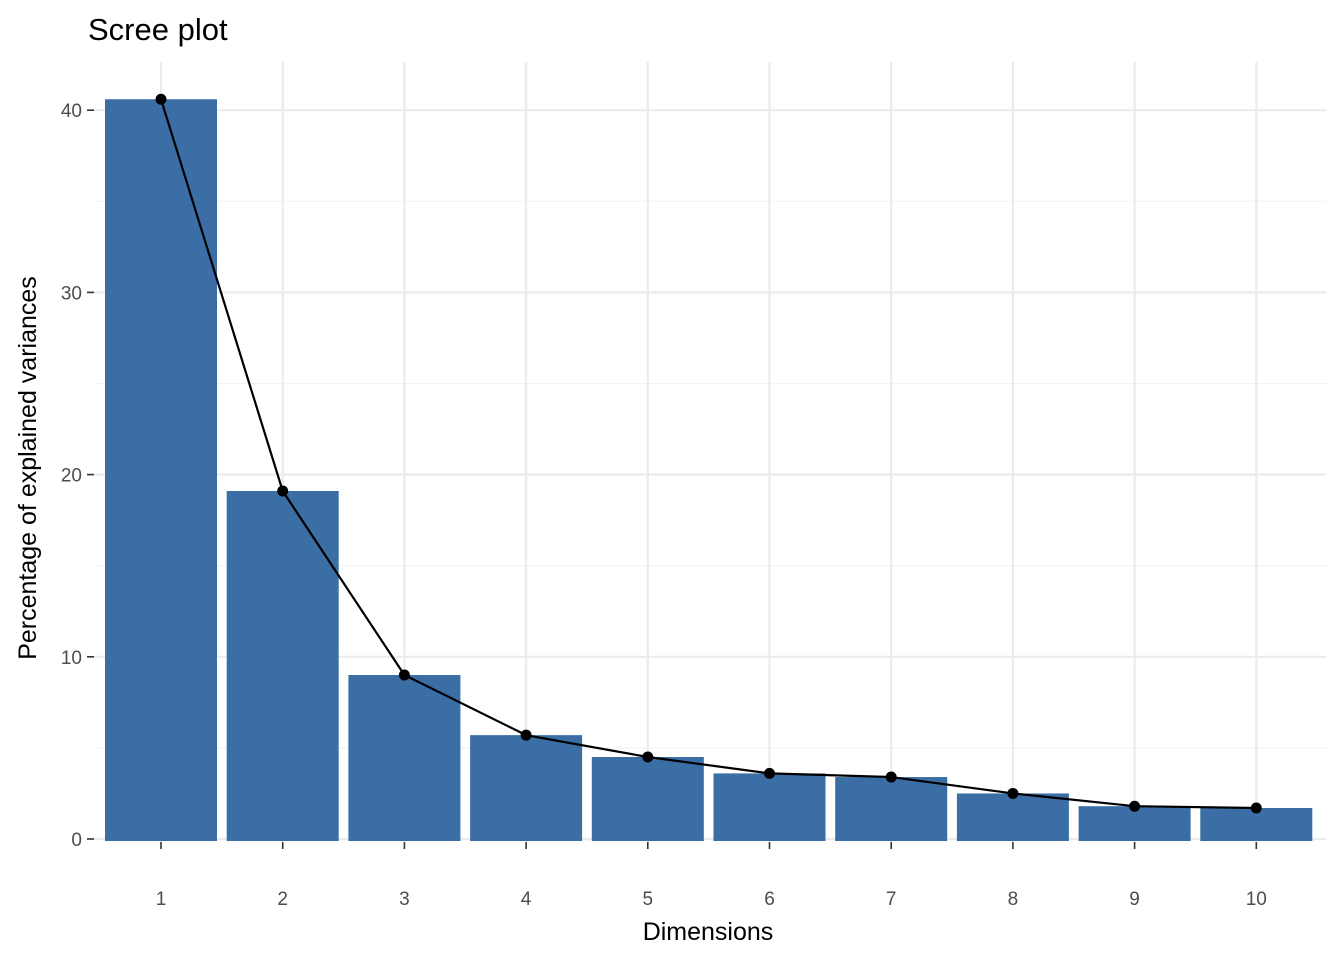  What do you see at coordinates (71, 111) in the screenshot?
I see `y-tick-label: 40` at bounding box center [71, 111].